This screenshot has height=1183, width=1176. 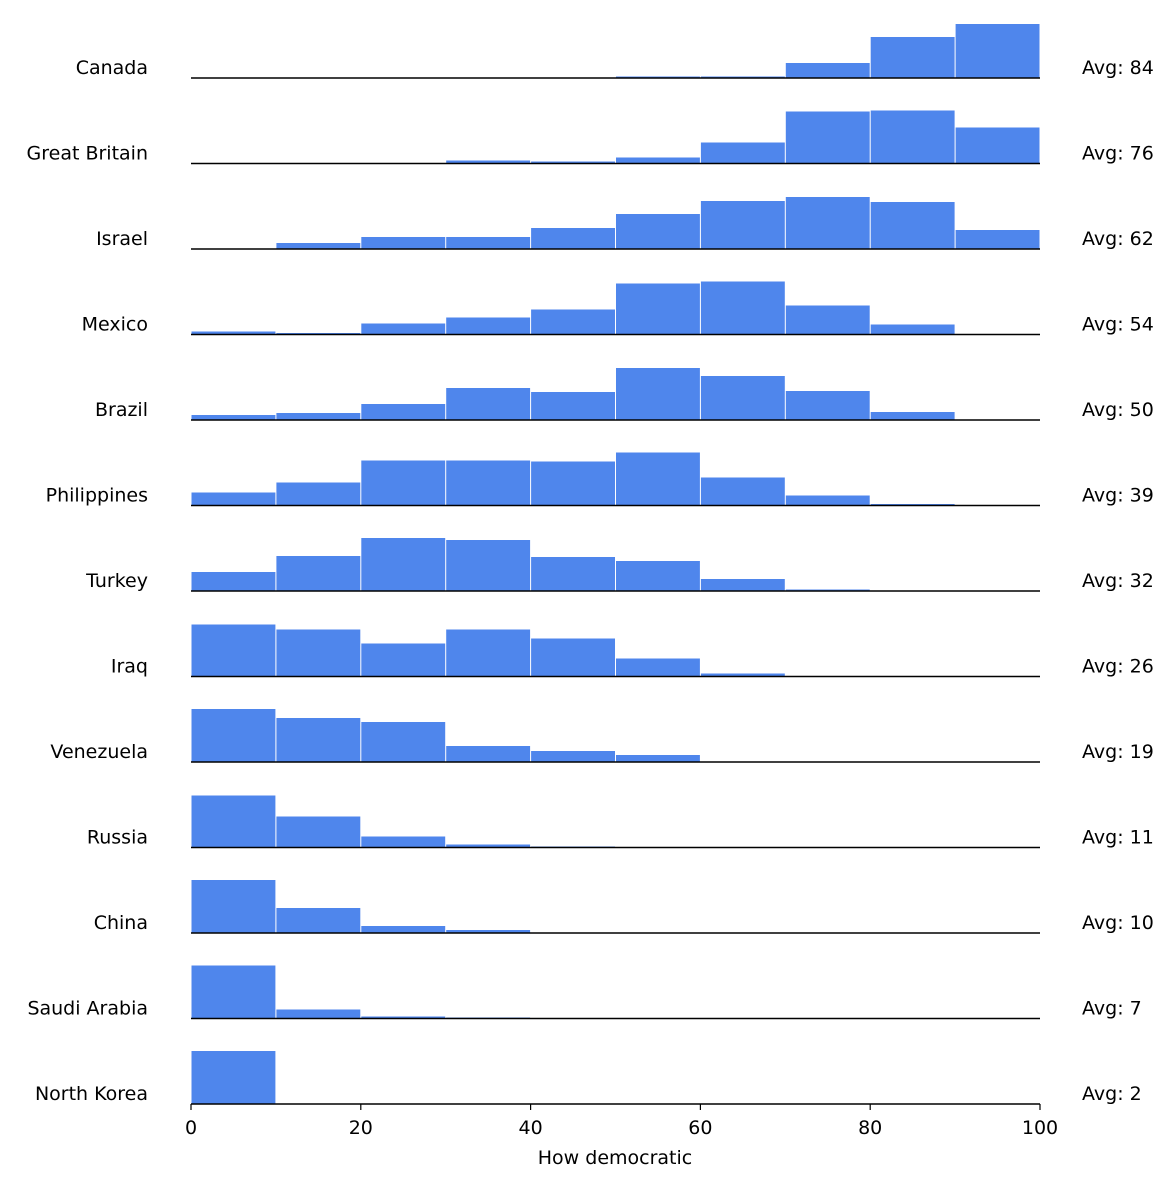 What do you see at coordinates (99, 752) in the screenshot?
I see `row-label: Venezuela` at bounding box center [99, 752].